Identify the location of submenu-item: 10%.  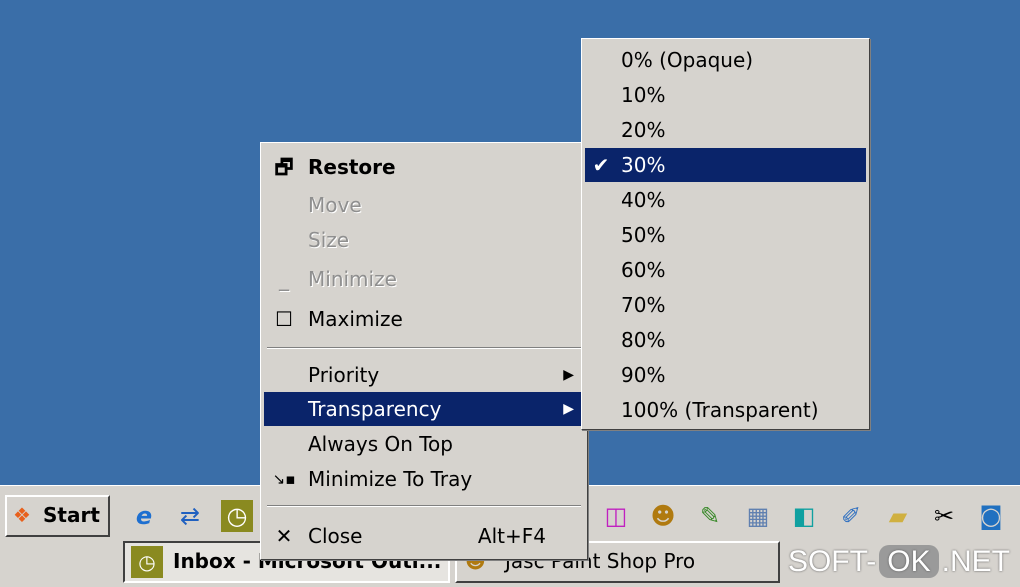
(643, 95).